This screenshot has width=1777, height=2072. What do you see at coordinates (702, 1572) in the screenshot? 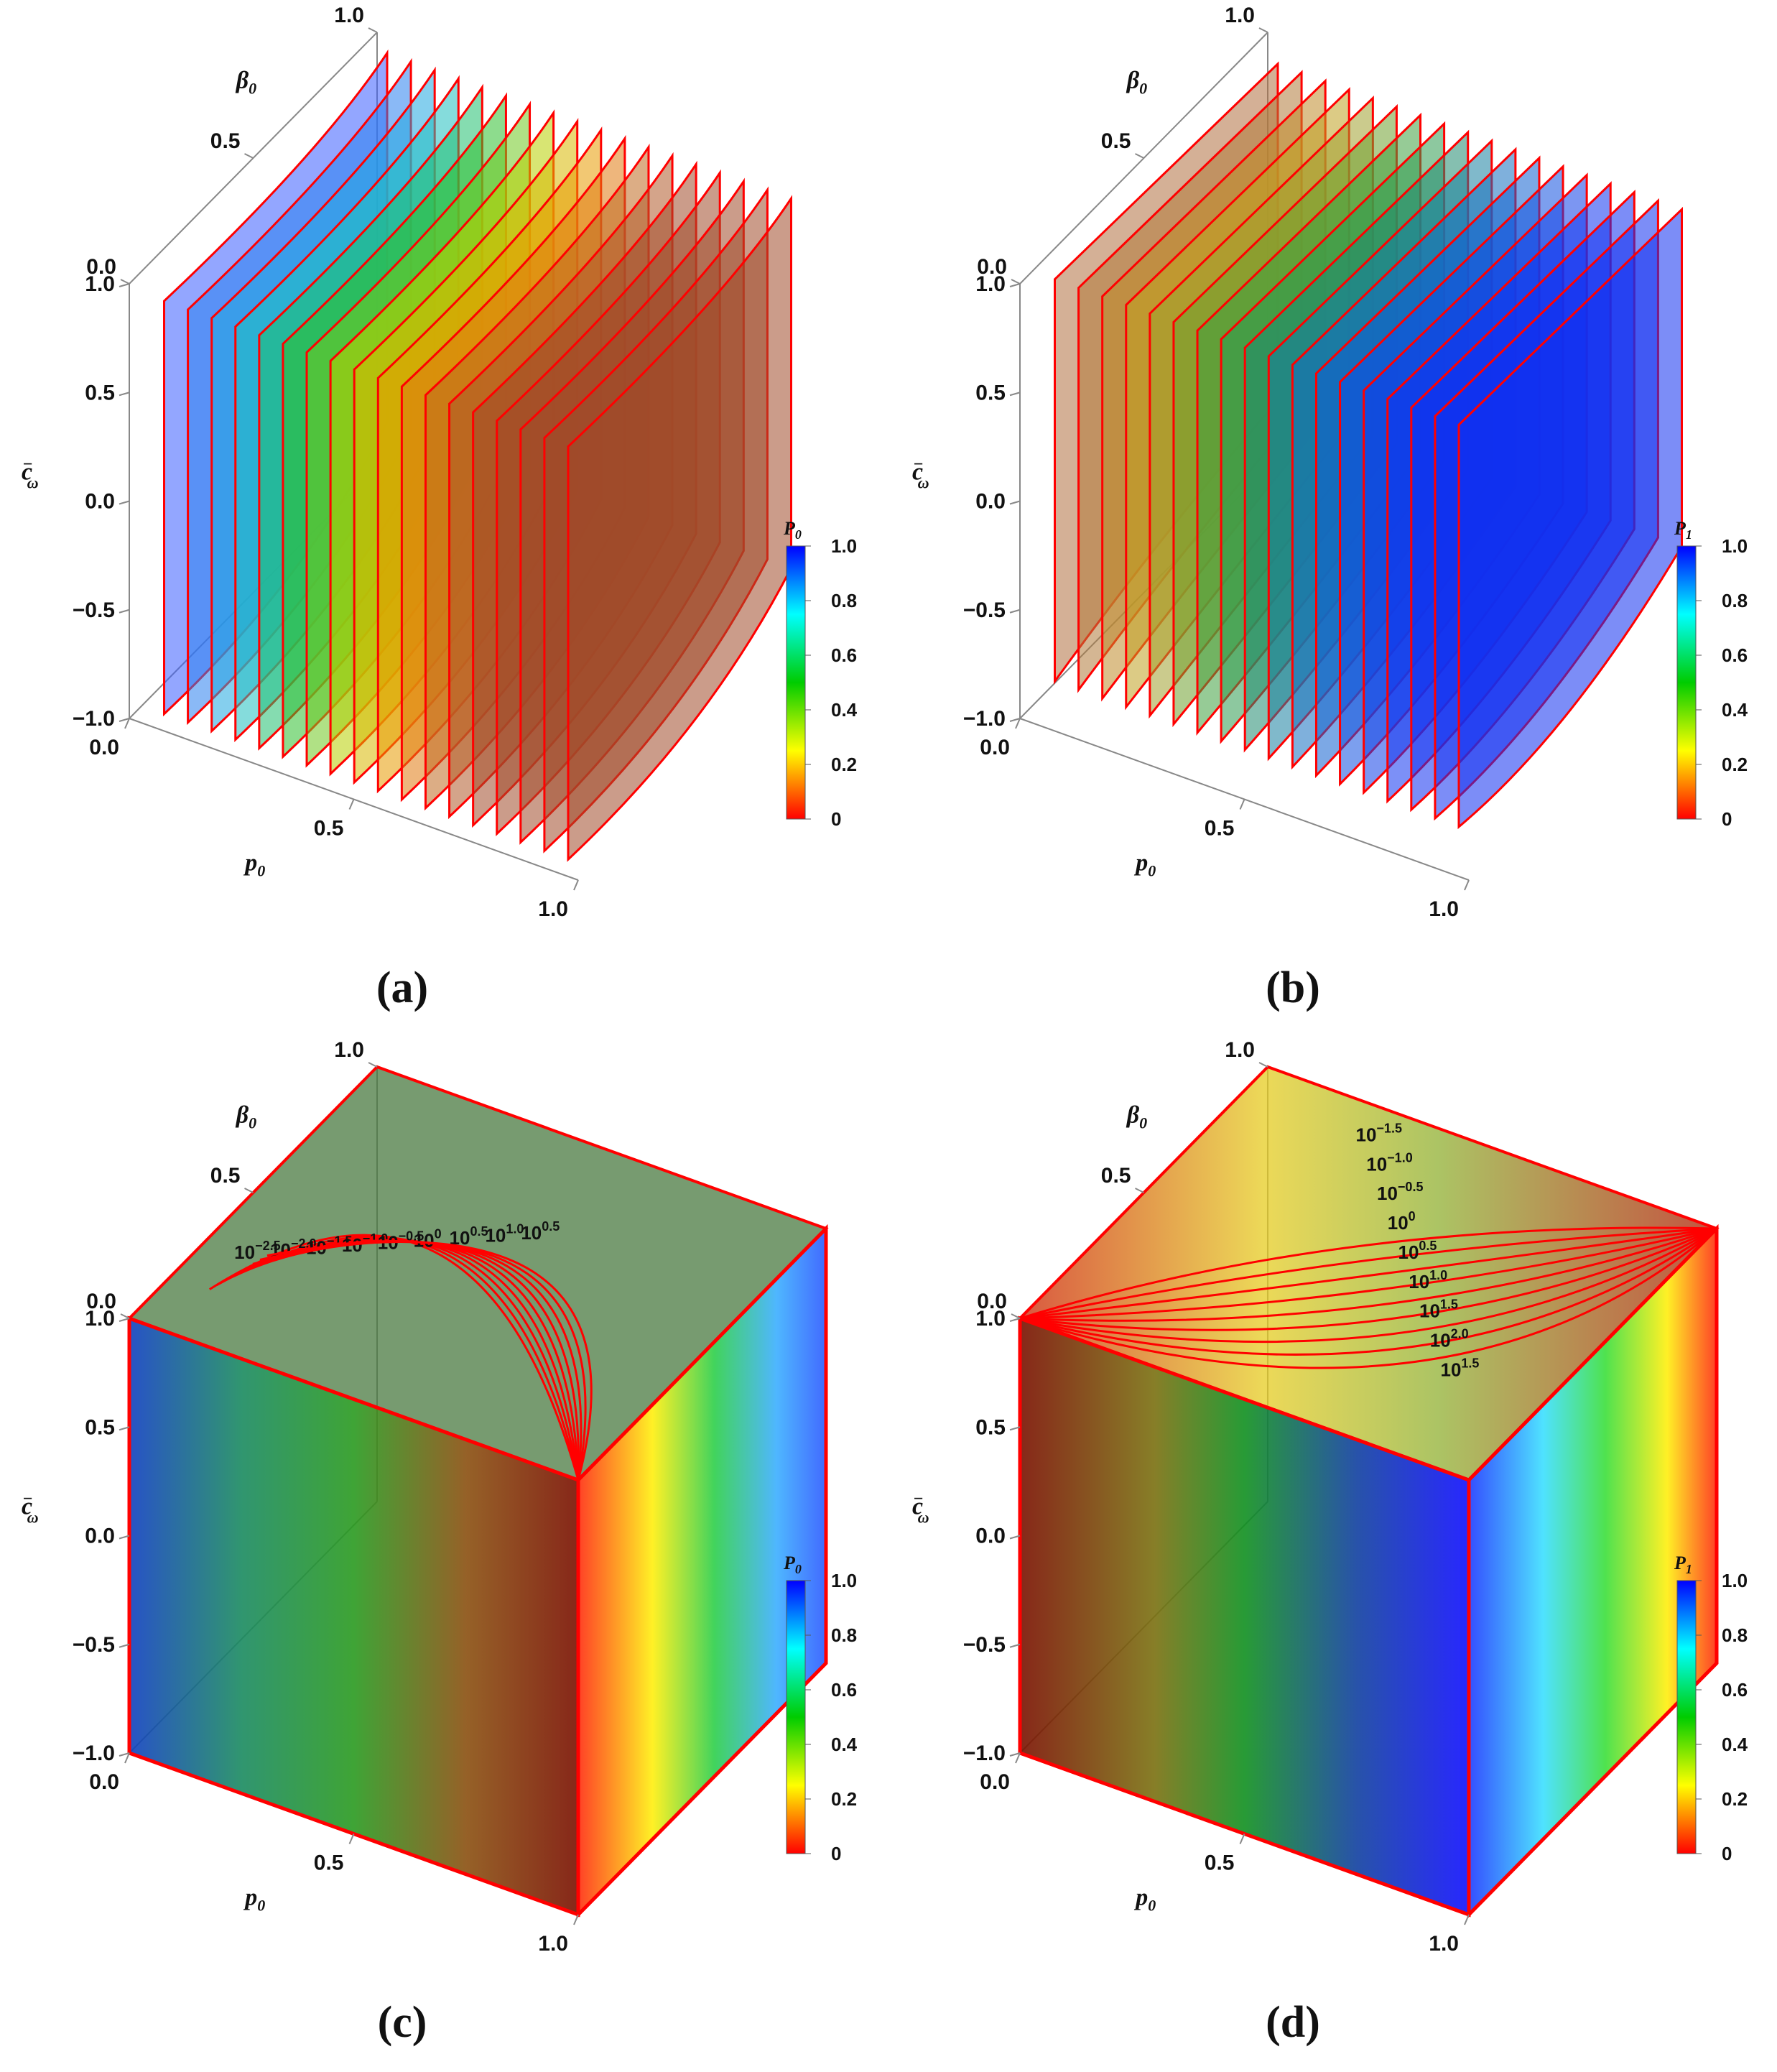
I see `right-surface` at bounding box center [702, 1572].